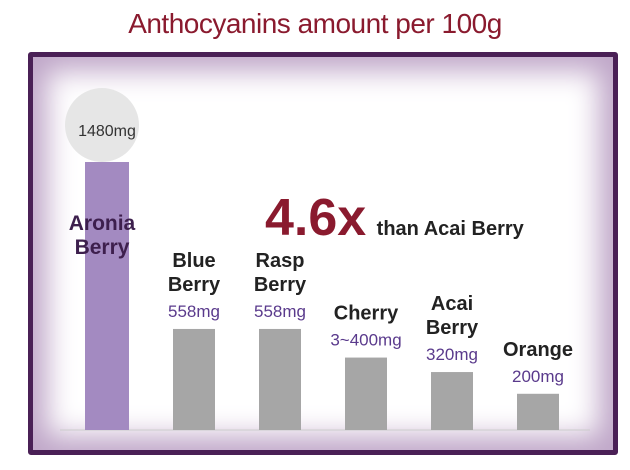  I want to click on category-label-line: Cherry, so click(366, 314).